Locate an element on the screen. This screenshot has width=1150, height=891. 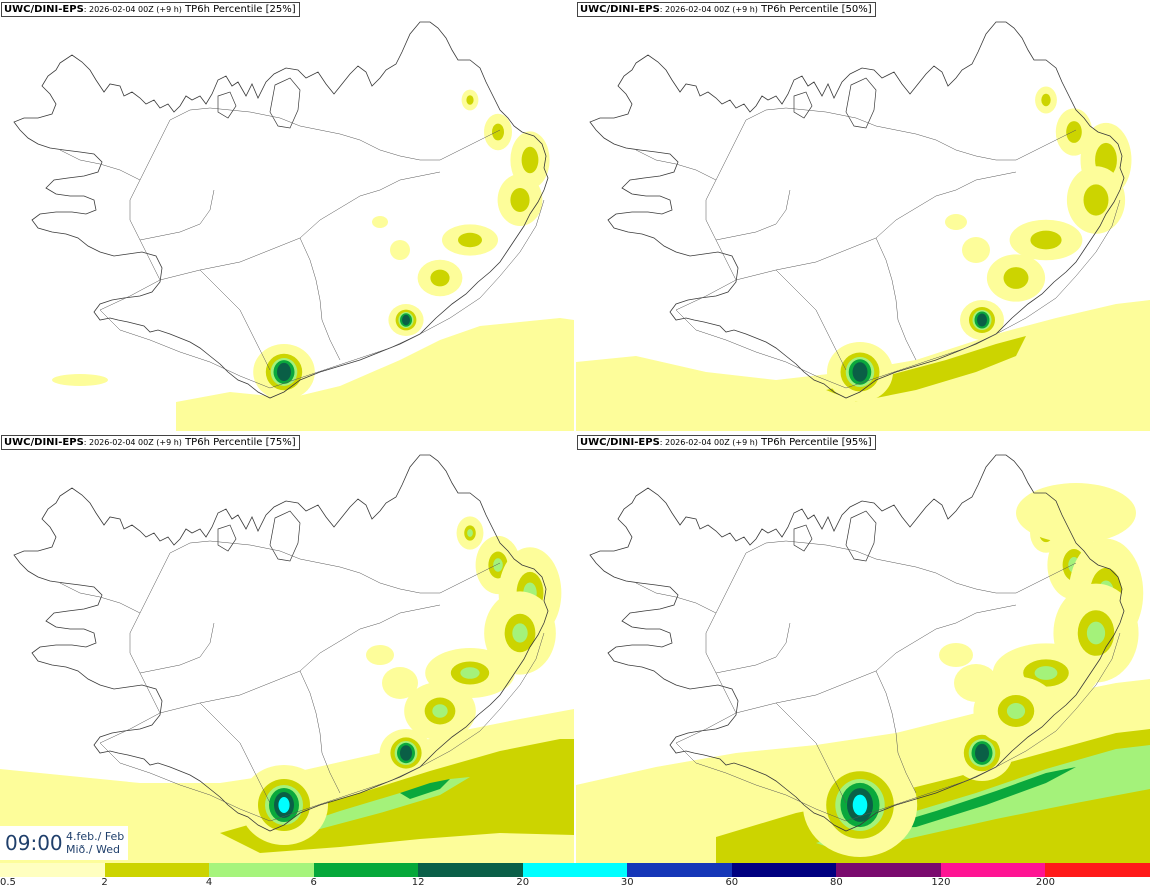
color-scale-labels: 0.5 2 4 6 12 20 30 60 80 120 200 is located at coordinates (575, 884).